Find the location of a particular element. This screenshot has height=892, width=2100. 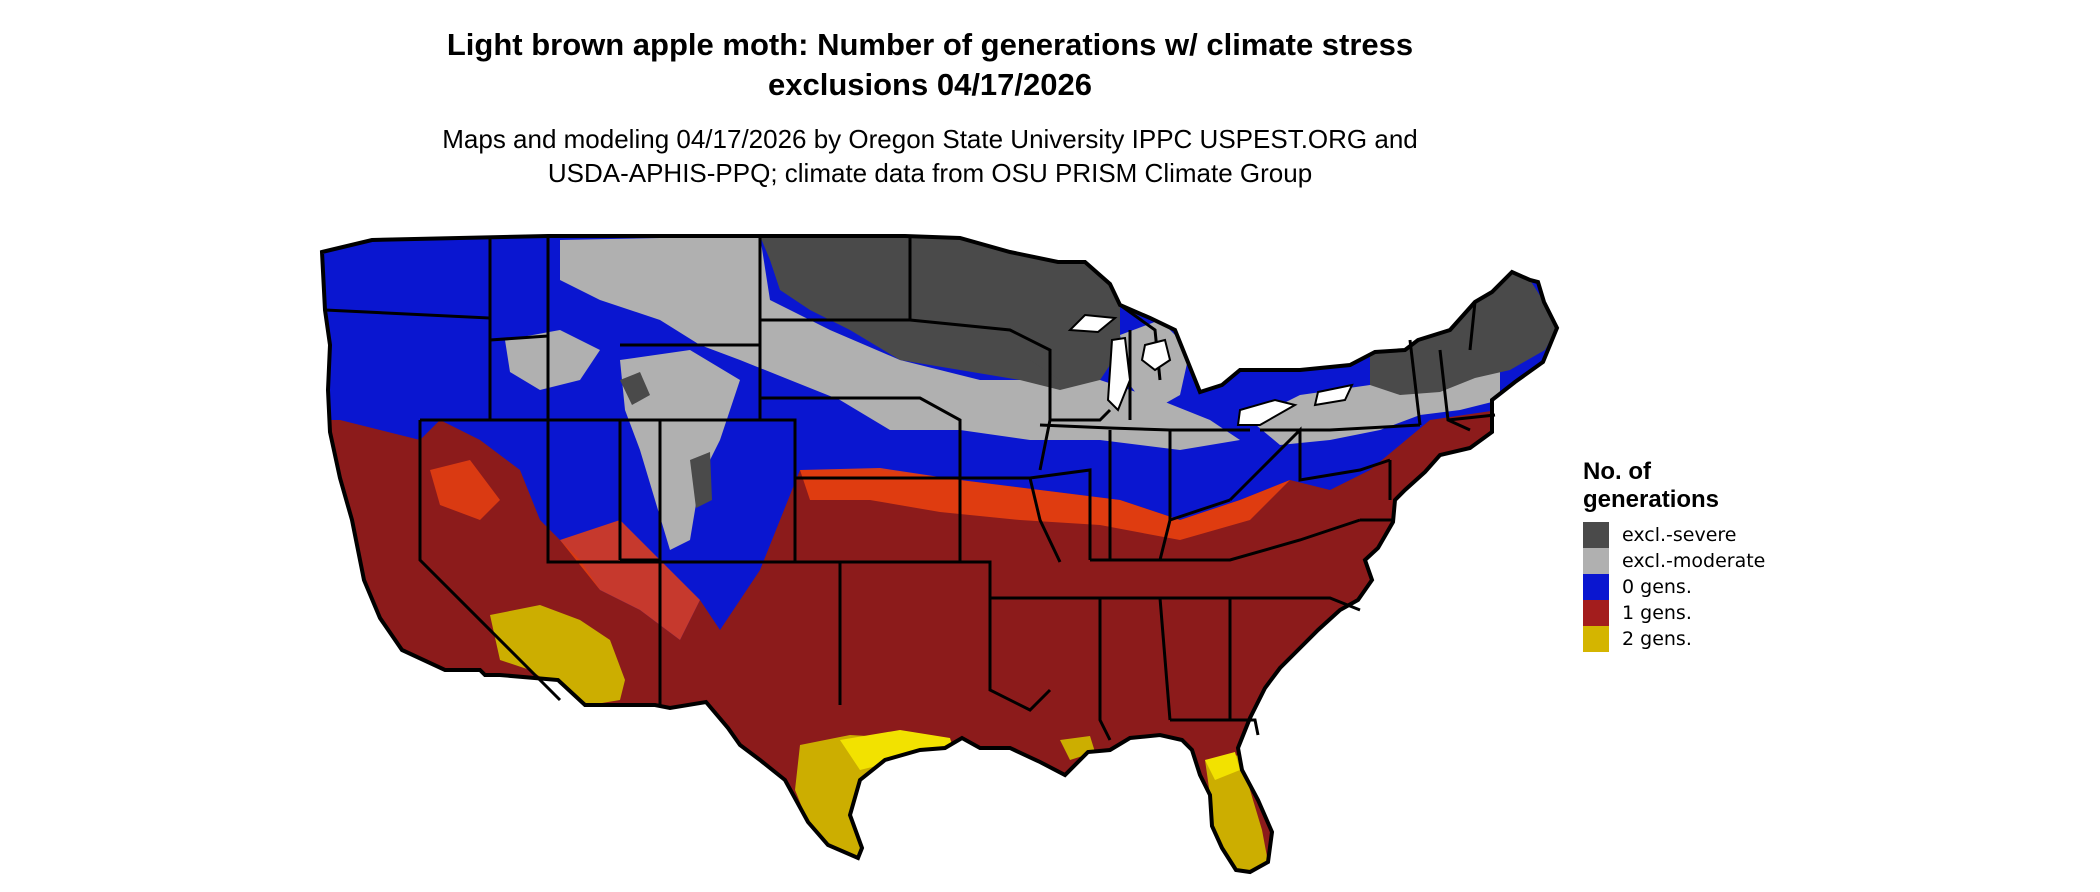

legend-title-line-1: No. of is located at coordinates (1617, 471).